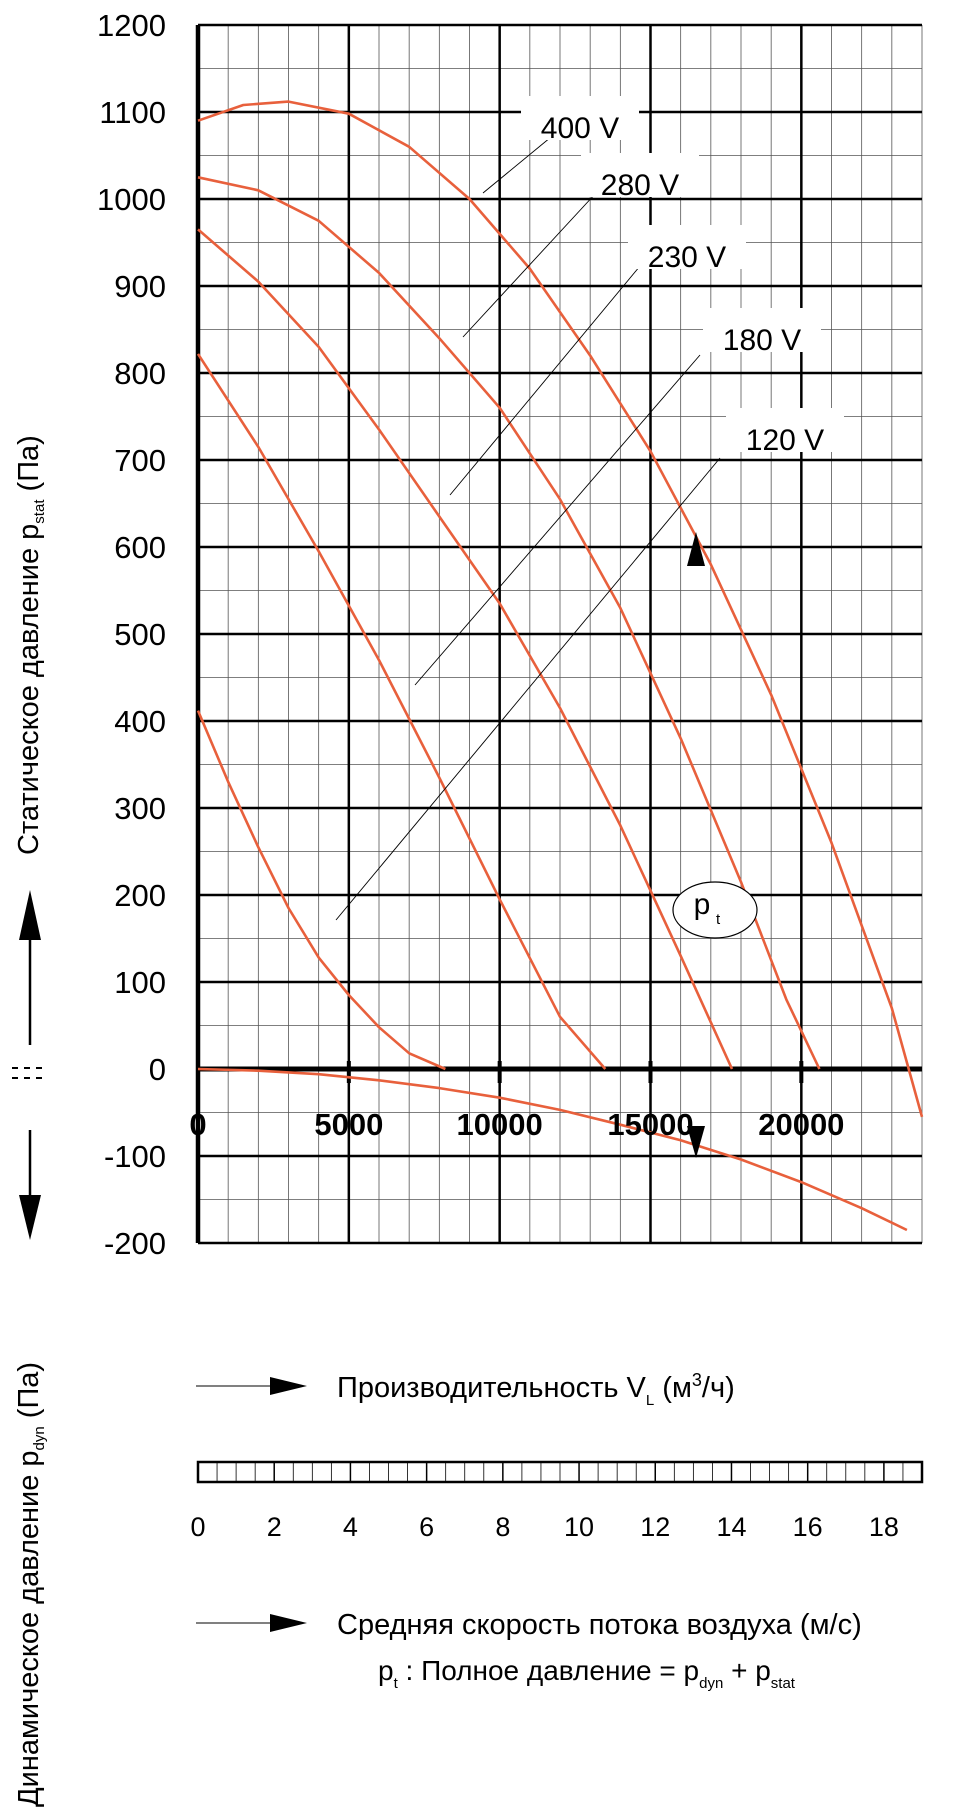 The image size is (972, 1807). Describe the element at coordinates (140, 634) in the screenshot. I see `y-tick-label: 500` at that location.